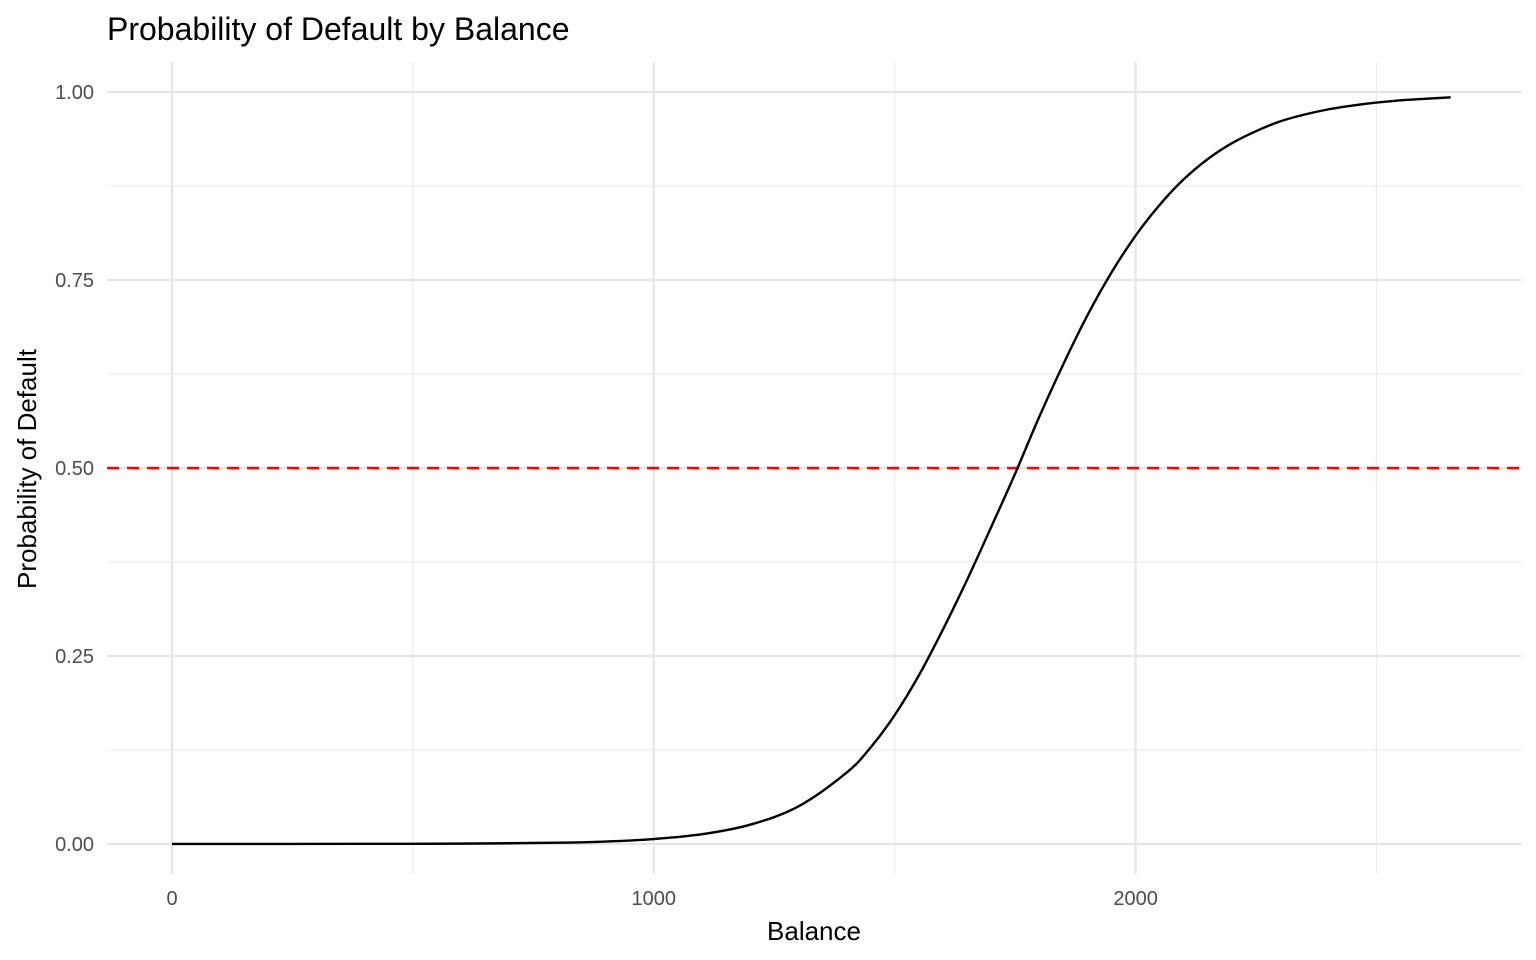 This screenshot has width=1536, height=960. I want to click on x-tick-label: 2000, so click(1135, 899).